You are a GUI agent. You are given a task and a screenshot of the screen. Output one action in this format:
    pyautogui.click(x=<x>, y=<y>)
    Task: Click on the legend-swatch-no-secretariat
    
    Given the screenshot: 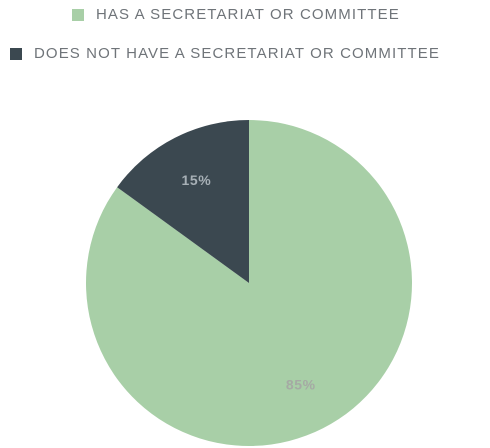 What is the action you would take?
    pyautogui.click(x=16, y=53)
    